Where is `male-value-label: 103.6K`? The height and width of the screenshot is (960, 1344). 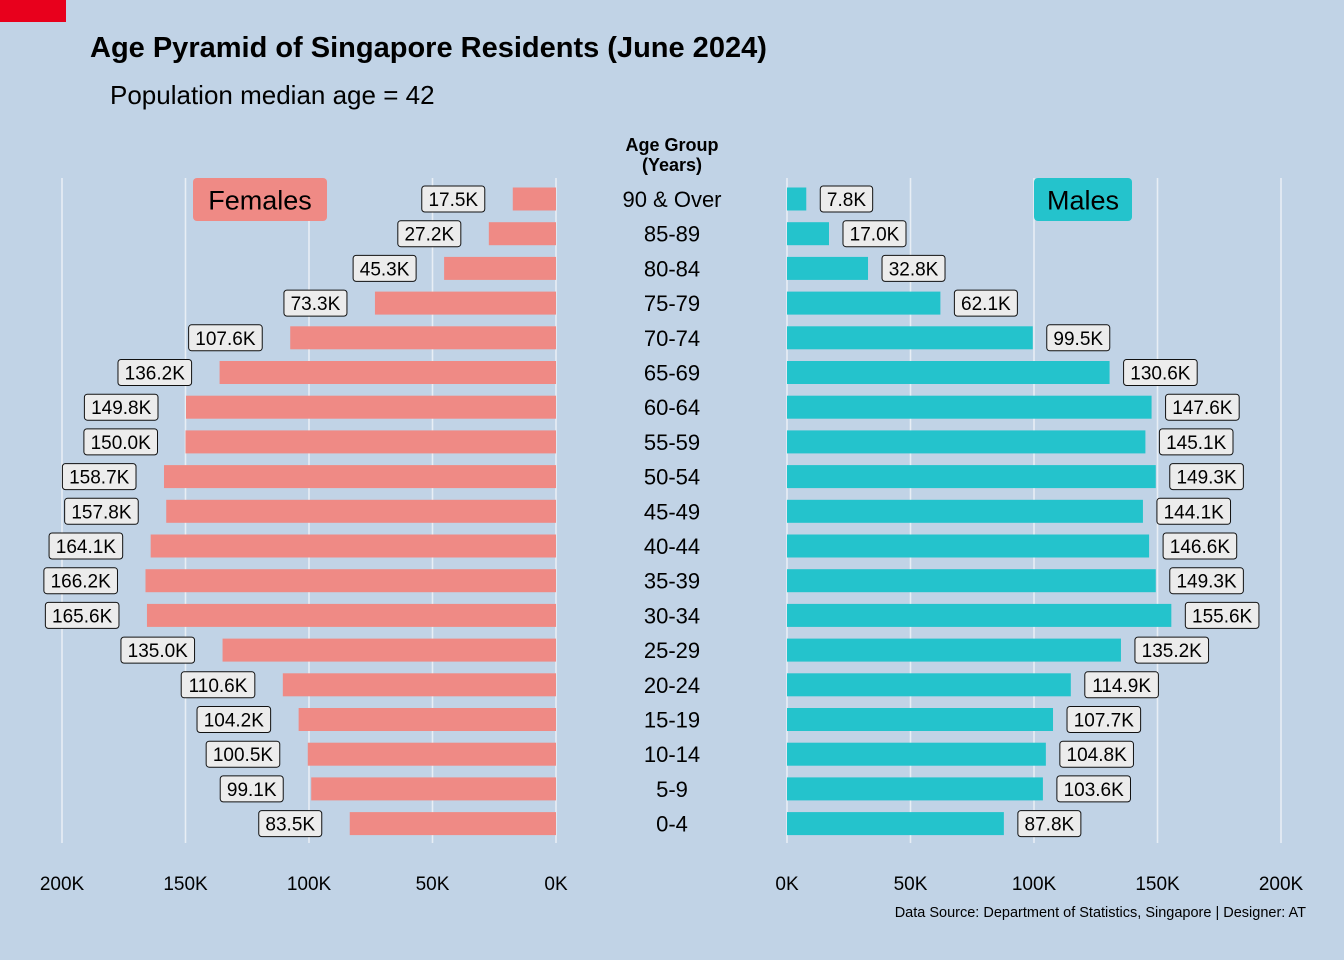
male-value-label: 103.6K is located at coordinates (1094, 790).